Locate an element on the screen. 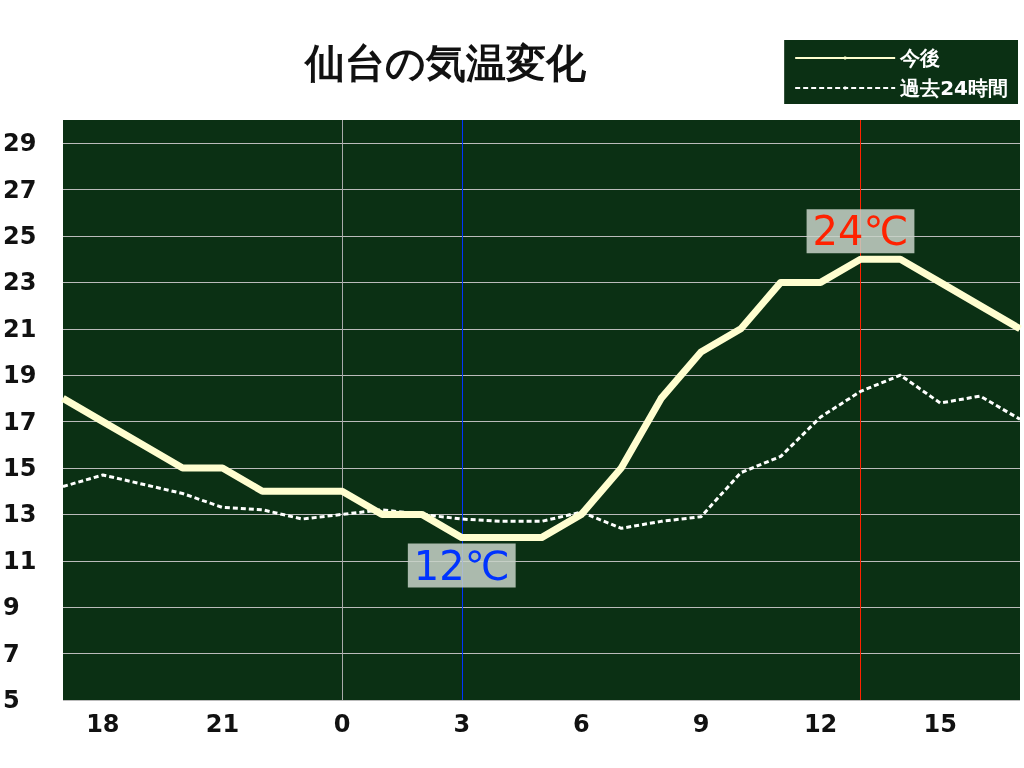 The width and height of the screenshot is (1024, 768). y-tick-label: 15 is located at coordinates (20, 468).